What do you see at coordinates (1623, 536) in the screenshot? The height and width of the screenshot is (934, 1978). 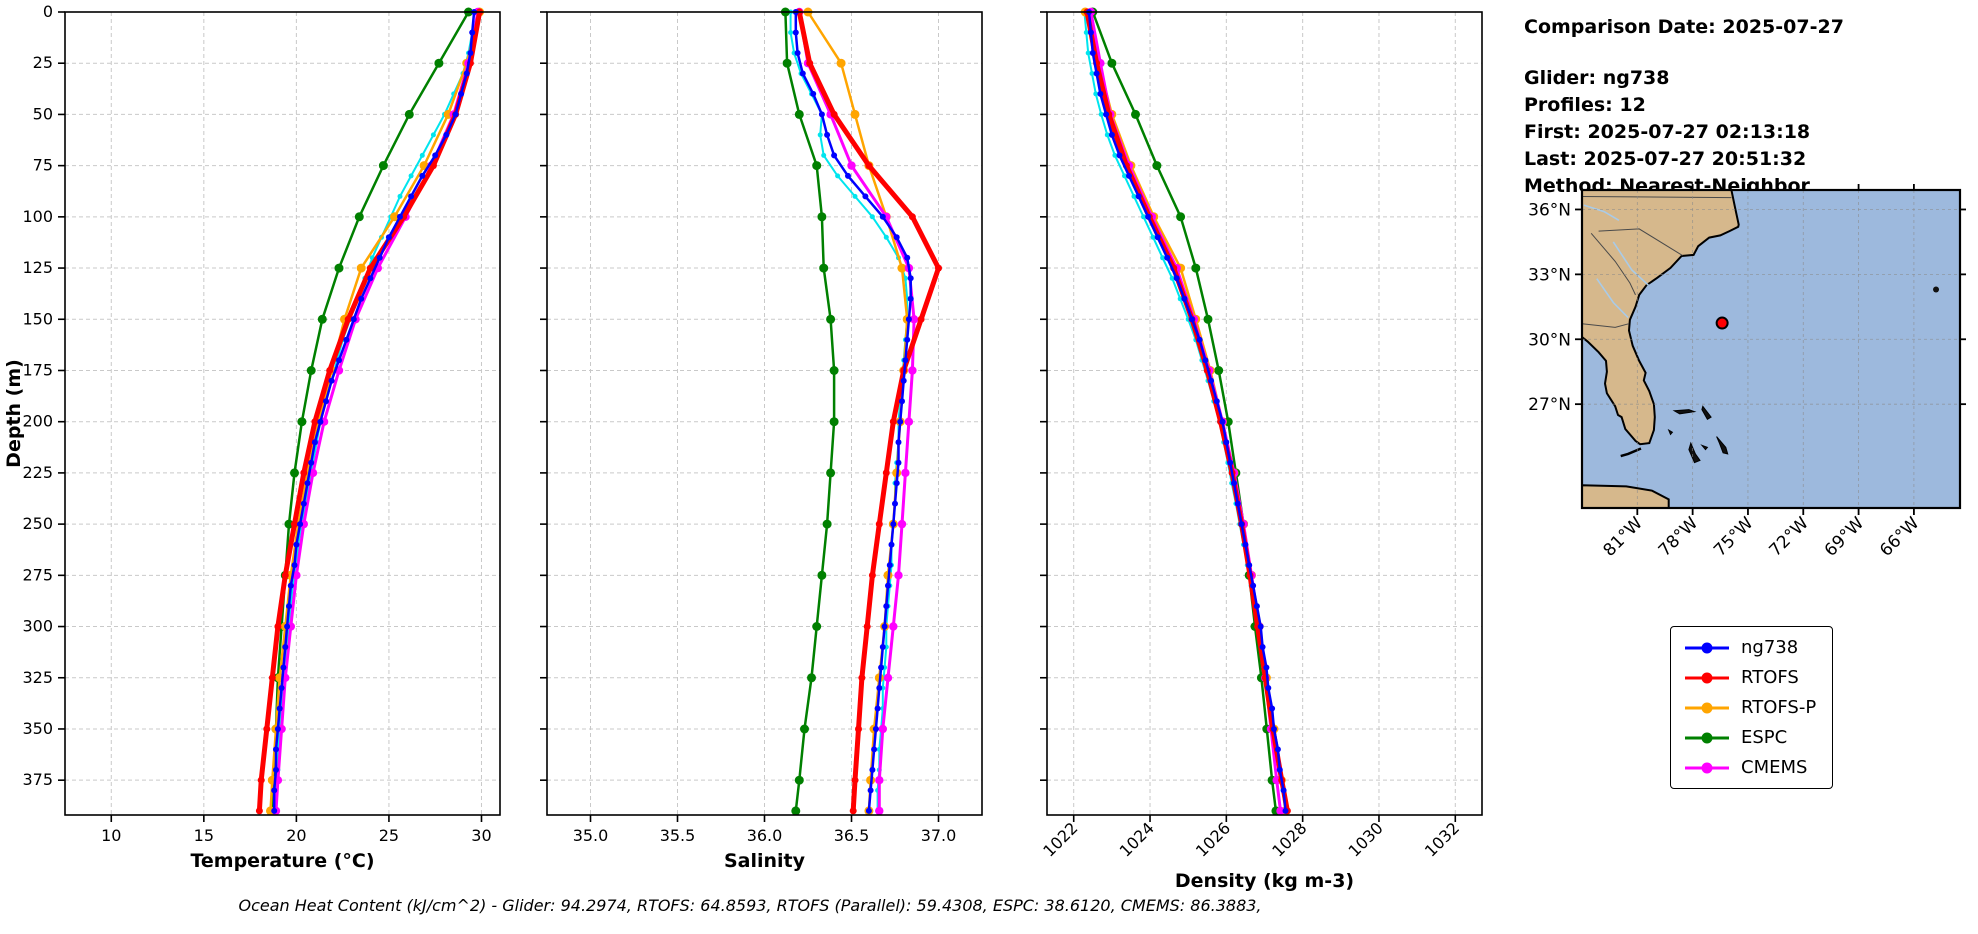 I see `map-lon-tick-label: 81°W` at bounding box center [1623, 536].